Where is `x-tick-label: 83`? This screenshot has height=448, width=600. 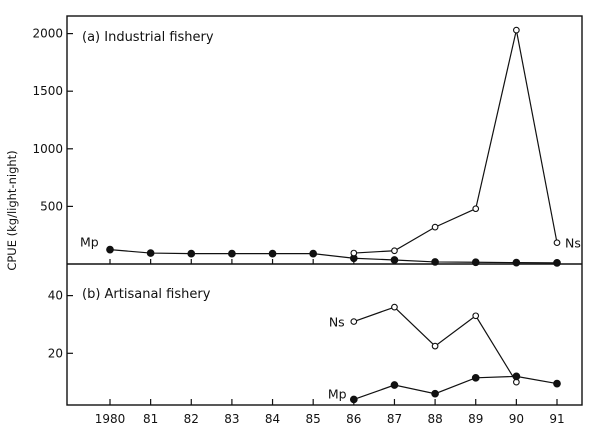 x-tick-label: 83 is located at coordinates (231, 419).